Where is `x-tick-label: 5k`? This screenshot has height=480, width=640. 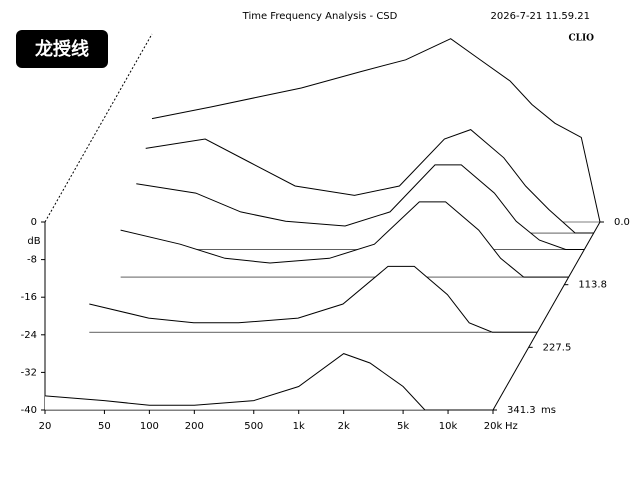 x-tick-label: 5k is located at coordinates (403, 426).